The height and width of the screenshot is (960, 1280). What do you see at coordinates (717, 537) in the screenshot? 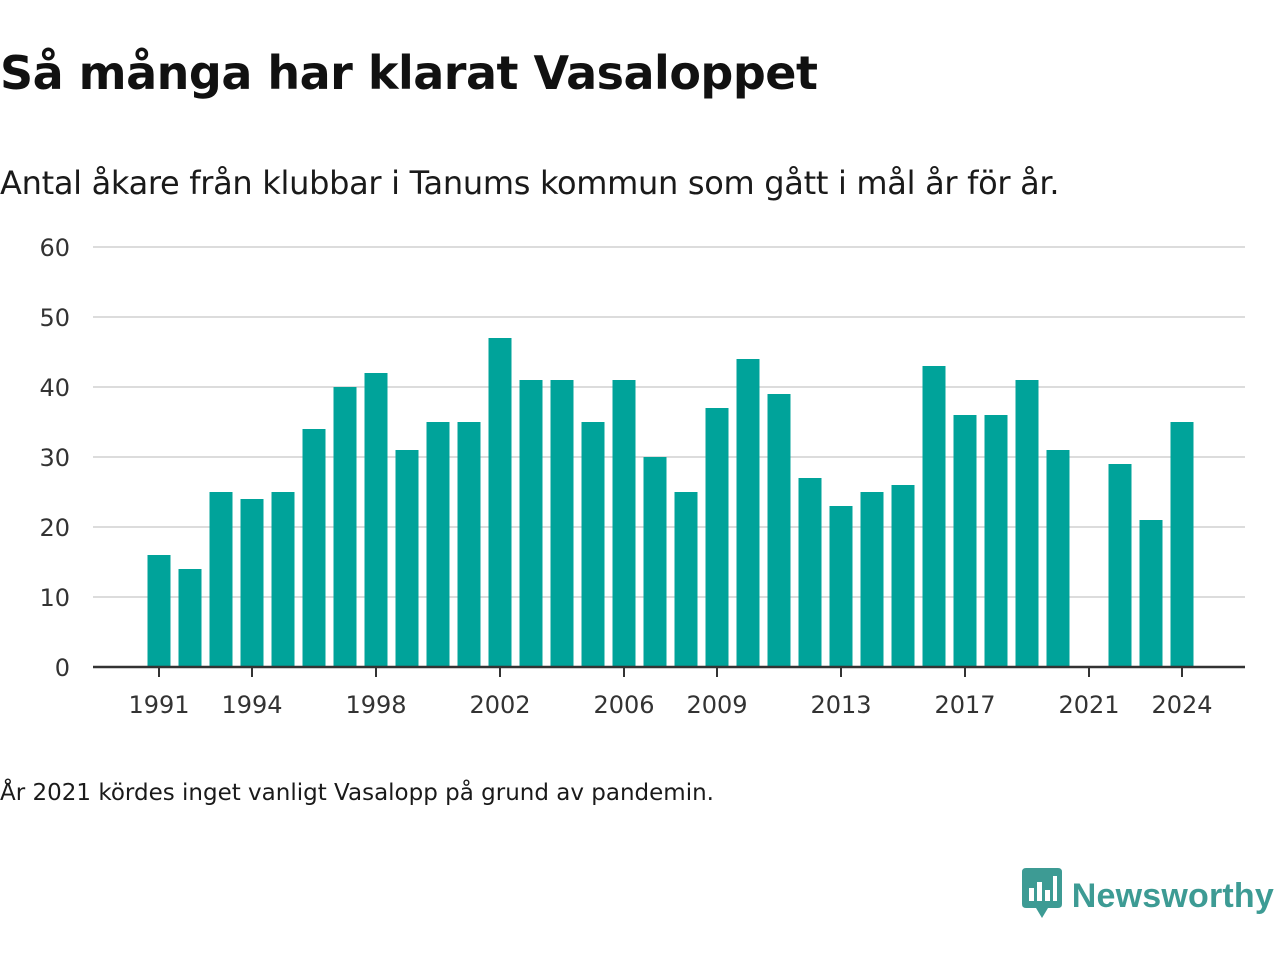
I see `bar-2009` at bounding box center [717, 537].